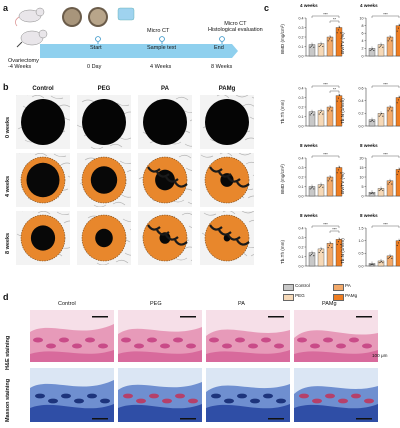 The height and width of the screenshot is (428, 400). What do you see at coordinates (301, 196) in the screenshot?
I see `y-tick-label: 0.0` at bounding box center [301, 196].